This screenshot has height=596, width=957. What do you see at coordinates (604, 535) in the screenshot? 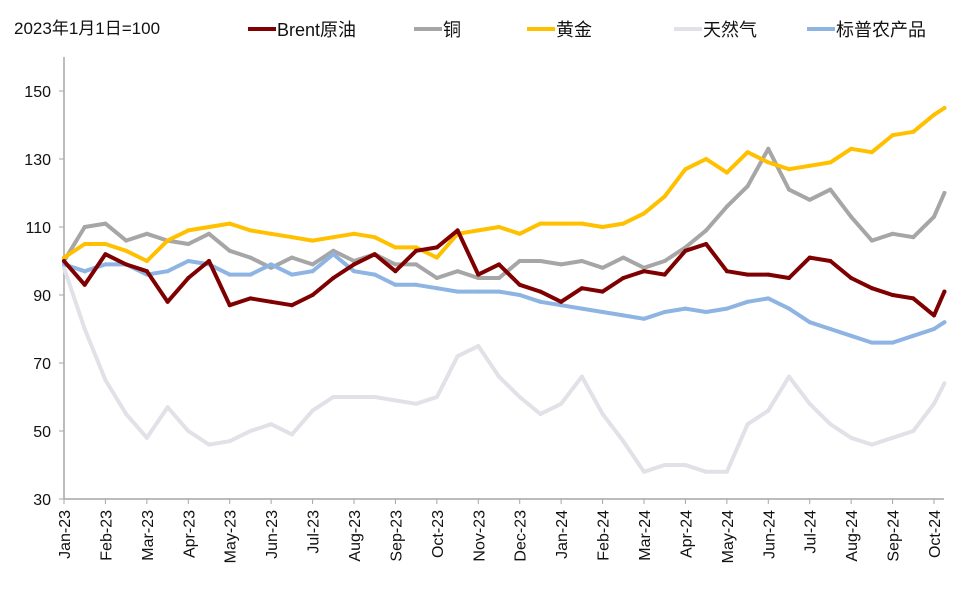
I see `x-tick-label: Feb-24` at bounding box center [604, 535].